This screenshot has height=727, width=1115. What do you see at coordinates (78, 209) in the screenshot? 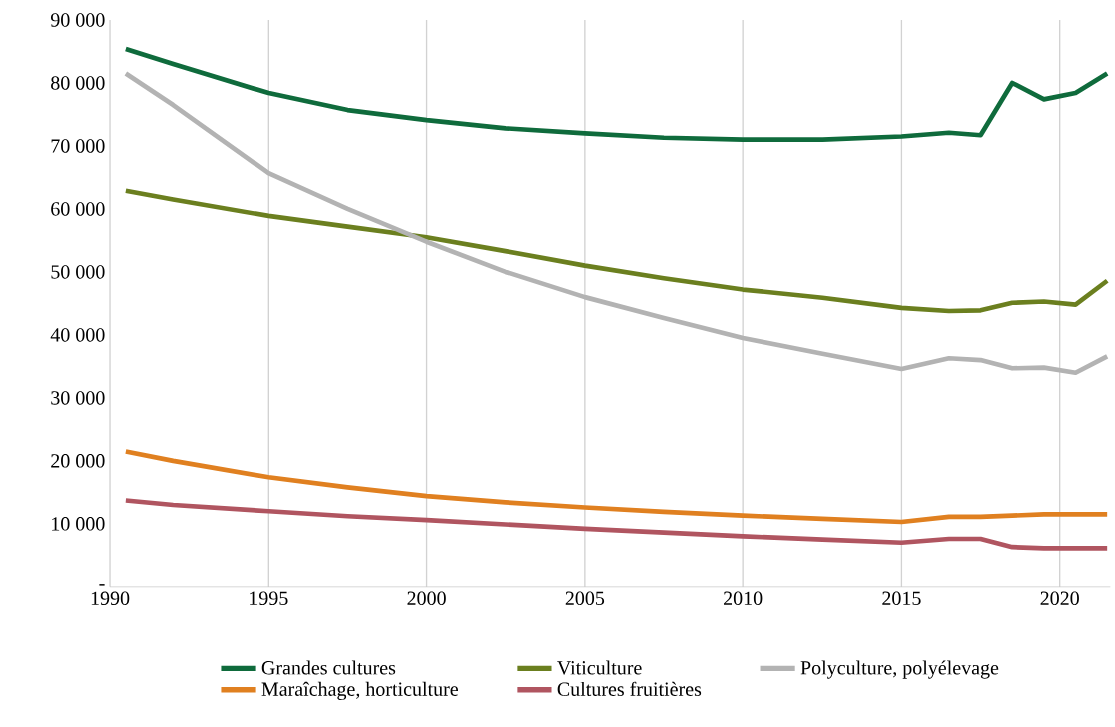
I see `y-tick-label: 60 000` at bounding box center [78, 209].